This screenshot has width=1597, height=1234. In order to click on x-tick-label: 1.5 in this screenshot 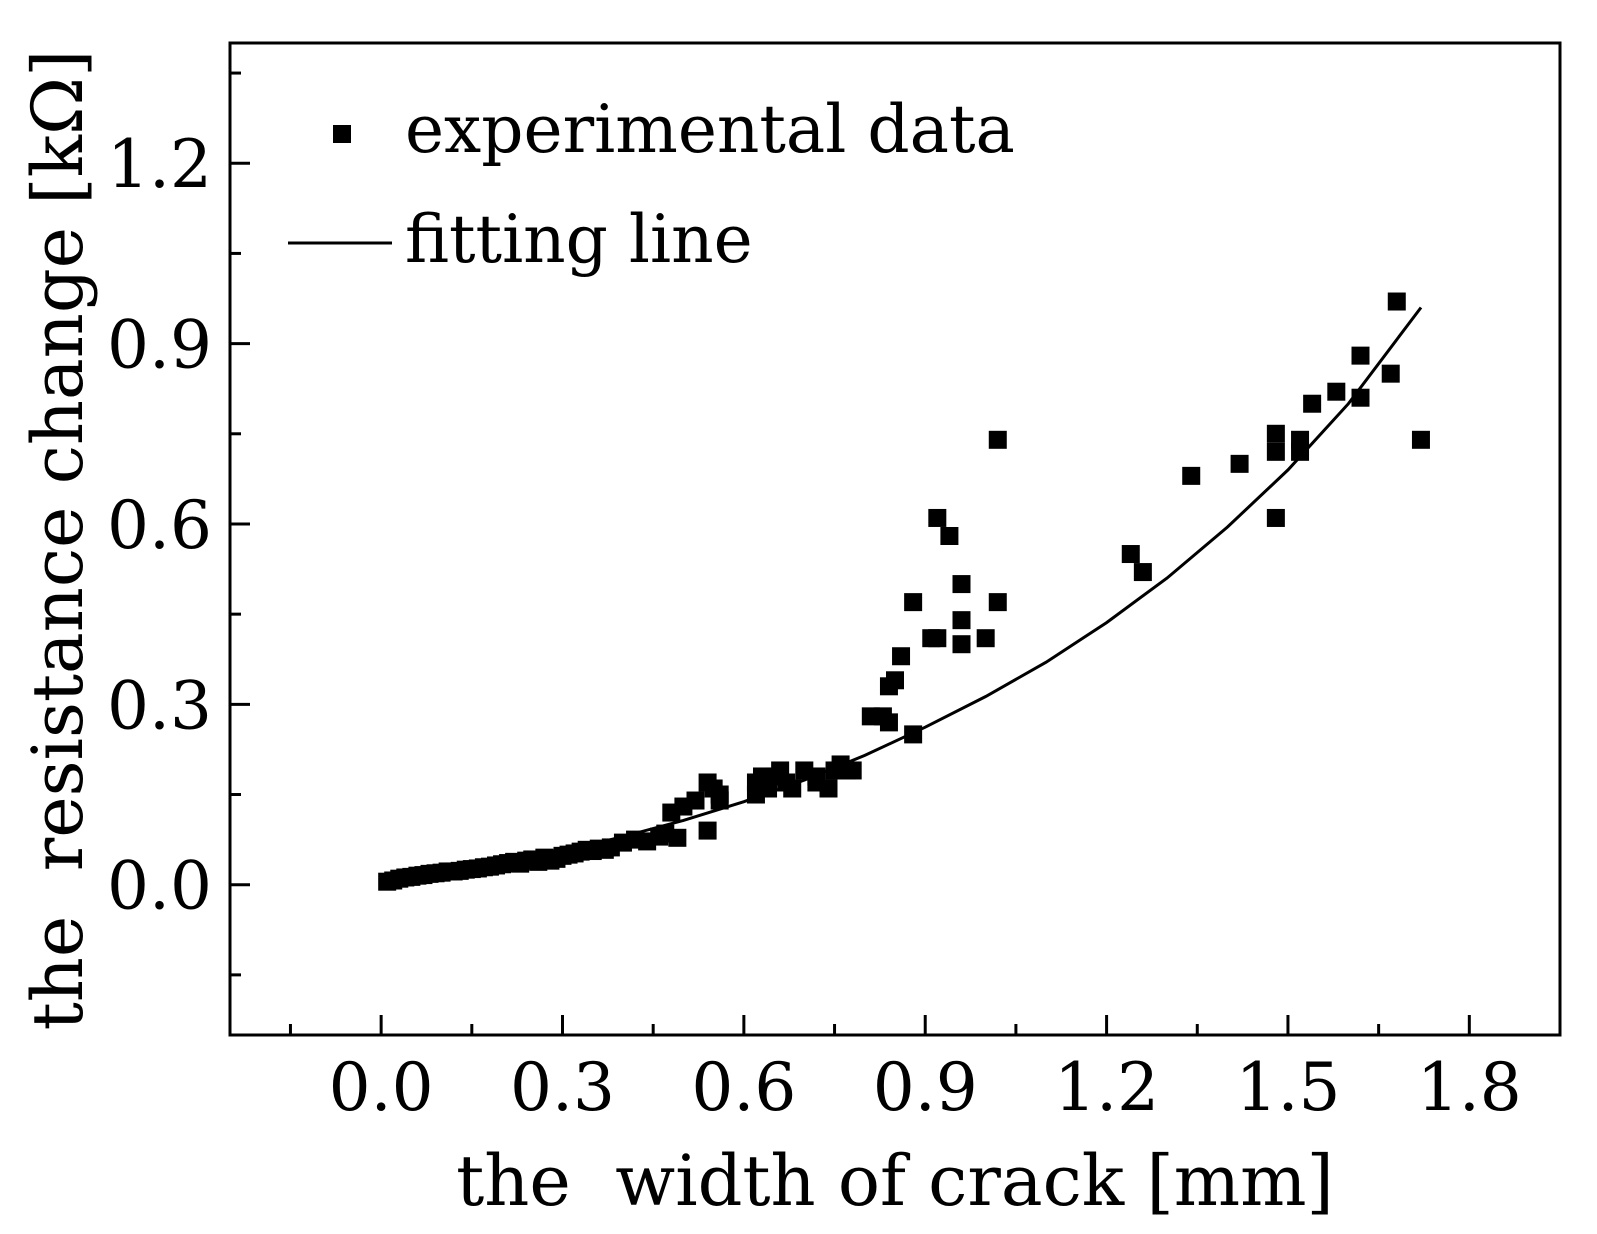, I will do `click(1287, 1087)`.